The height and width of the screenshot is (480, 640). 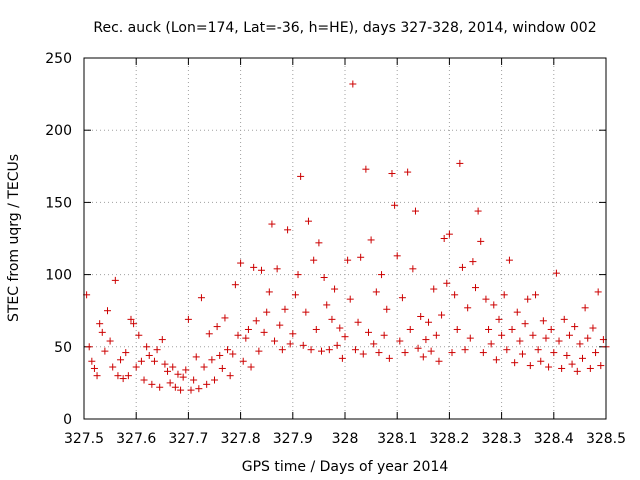 What do you see at coordinates (63, 348) in the screenshot?
I see `y-tick-label: 50` at bounding box center [63, 348].